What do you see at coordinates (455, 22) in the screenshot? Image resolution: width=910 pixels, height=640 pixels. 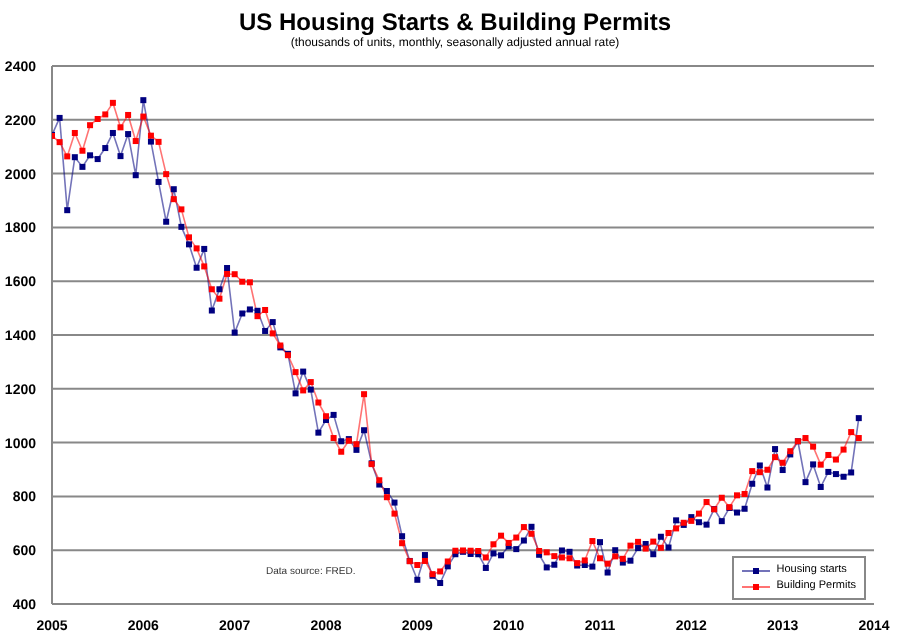 I see `chart-title: US Housing Starts & Building Permits` at bounding box center [455, 22].